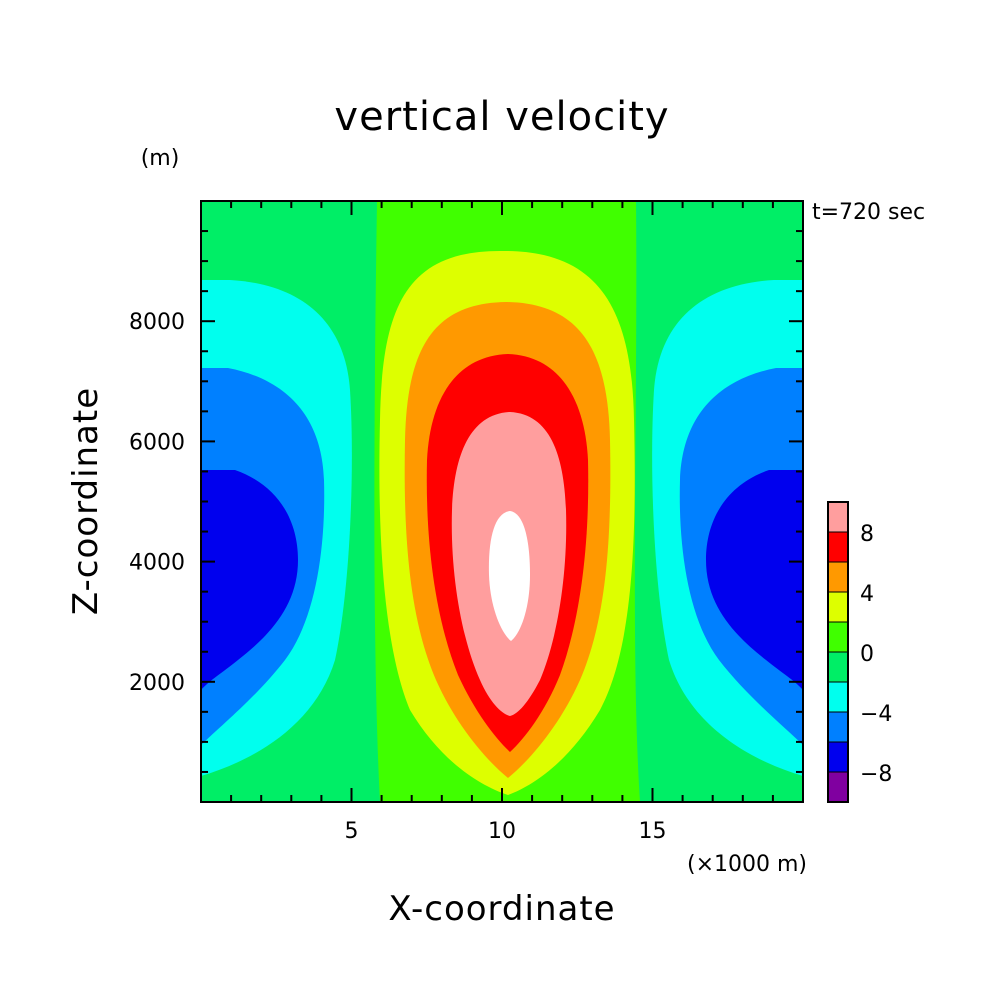 This screenshot has height=1004, width=1004. Describe the element at coordinates (157, 322) in the screenshot. I see `y-tick-label: 8000` at that location.